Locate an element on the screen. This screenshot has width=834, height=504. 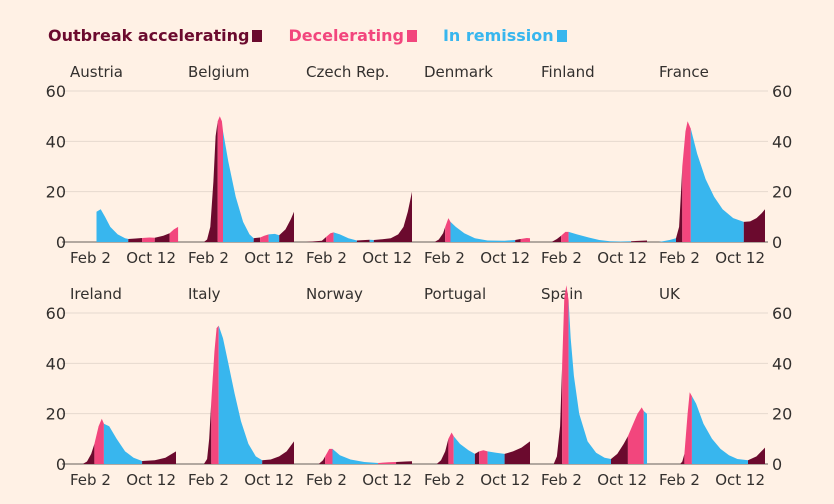
y-tick-label-right-row1-60: 60 is located at coordinates (782, 91).